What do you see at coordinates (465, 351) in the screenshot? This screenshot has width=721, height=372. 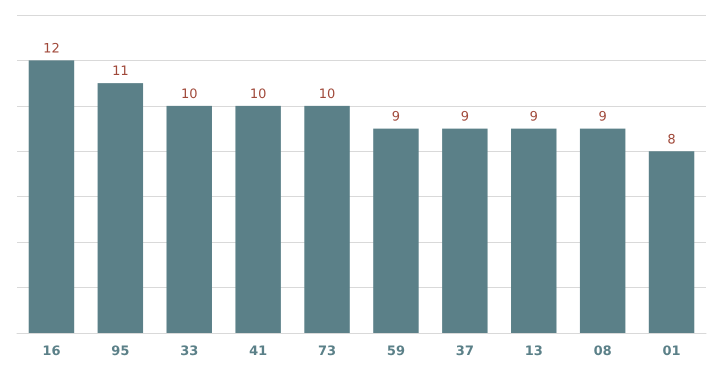 I see `x-tick-label: 37` at bounding box center [465, 351].